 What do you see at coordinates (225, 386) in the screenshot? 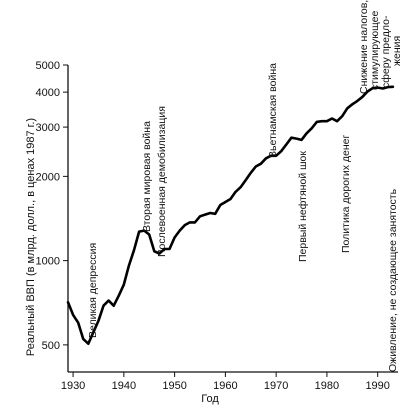
I see `x-tick-label: 1960` at bounding box center [225, 386].